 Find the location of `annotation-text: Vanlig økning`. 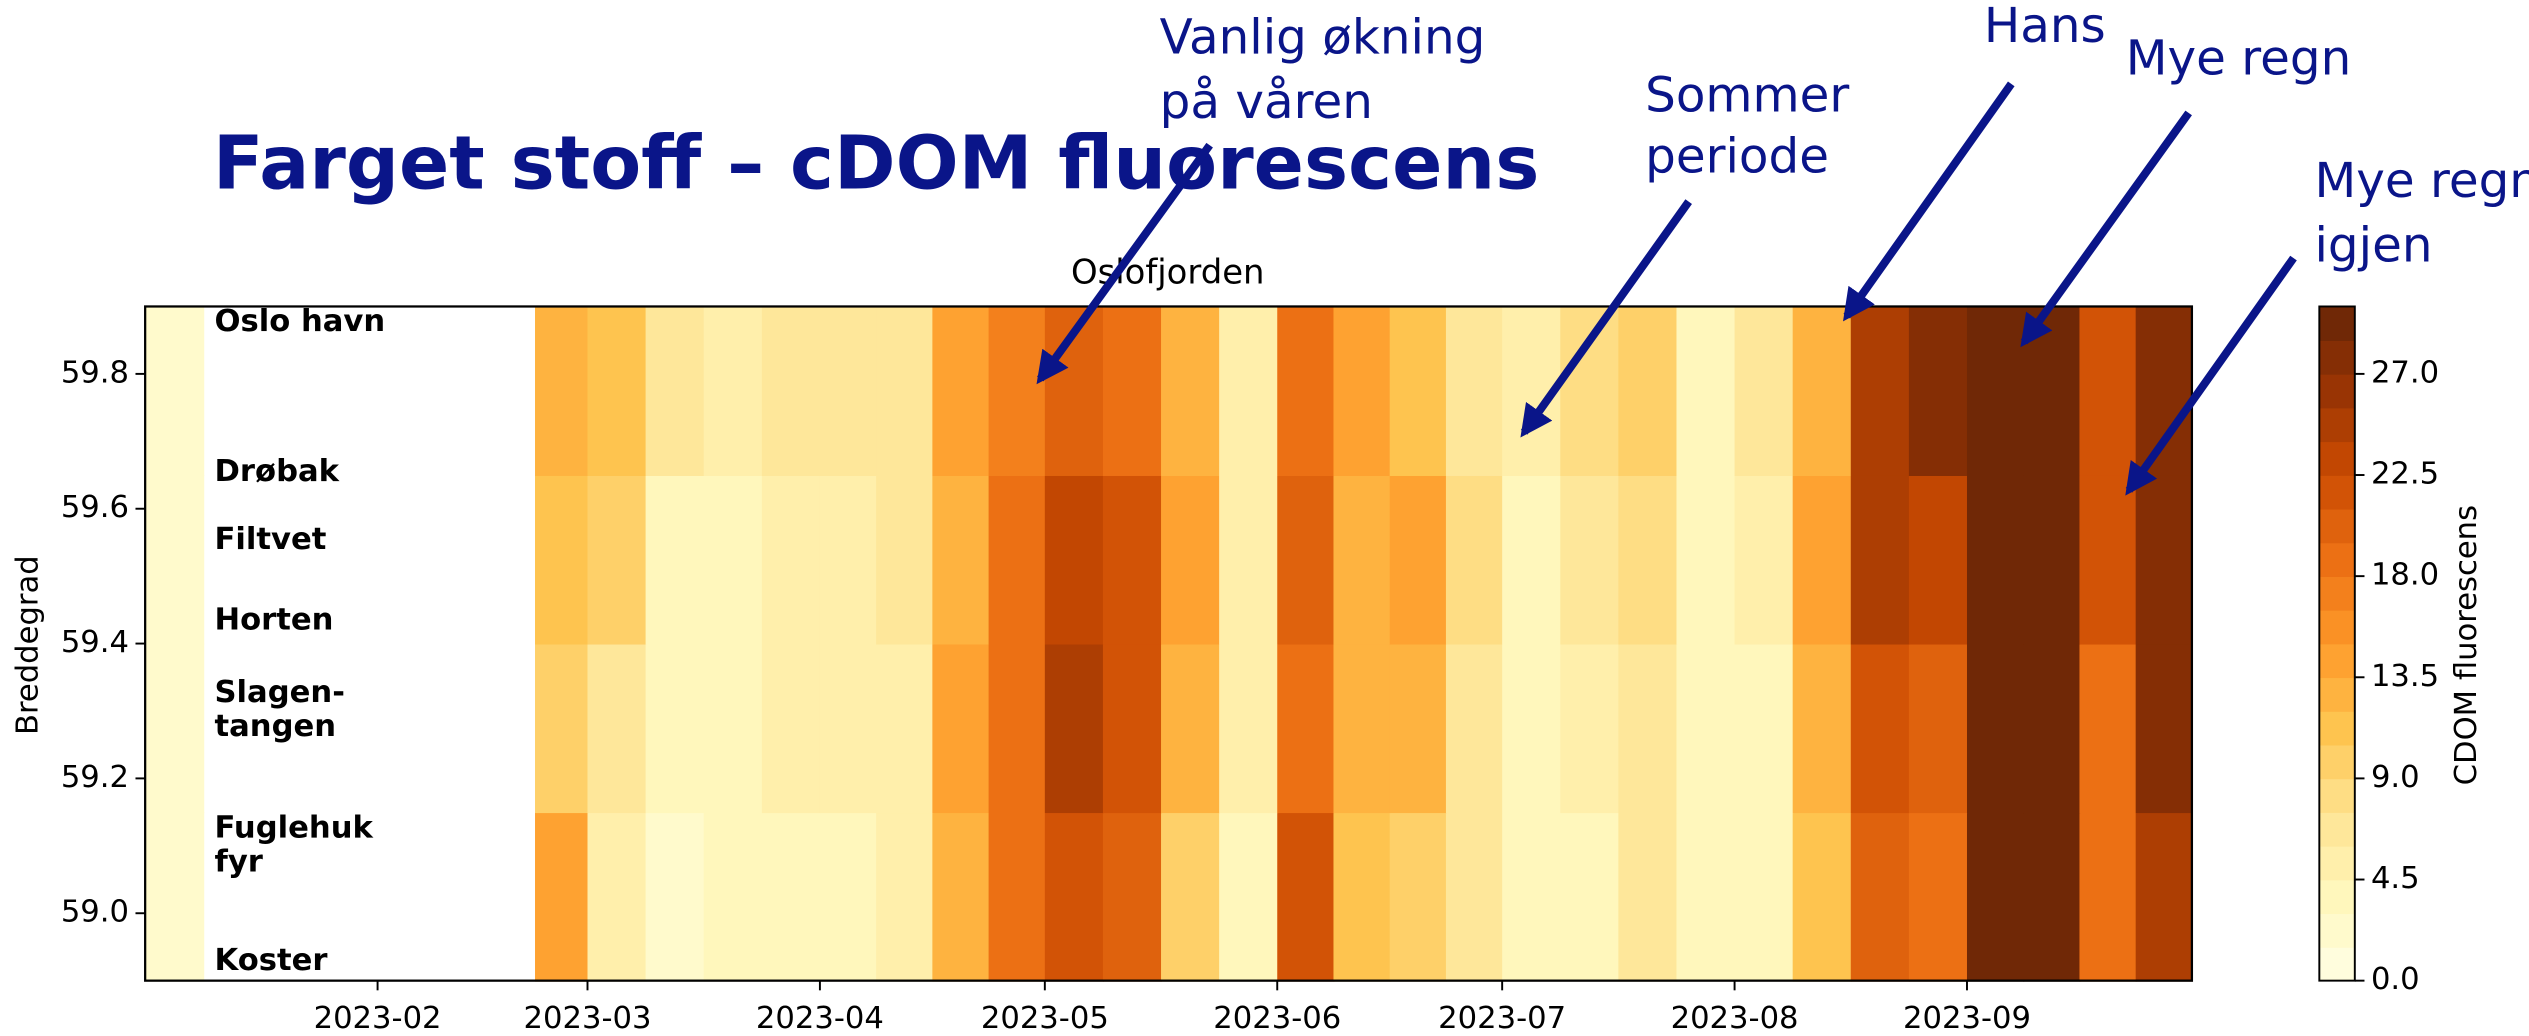

annotation-text: Vanlig økning is located at coordinates (1323, 37).